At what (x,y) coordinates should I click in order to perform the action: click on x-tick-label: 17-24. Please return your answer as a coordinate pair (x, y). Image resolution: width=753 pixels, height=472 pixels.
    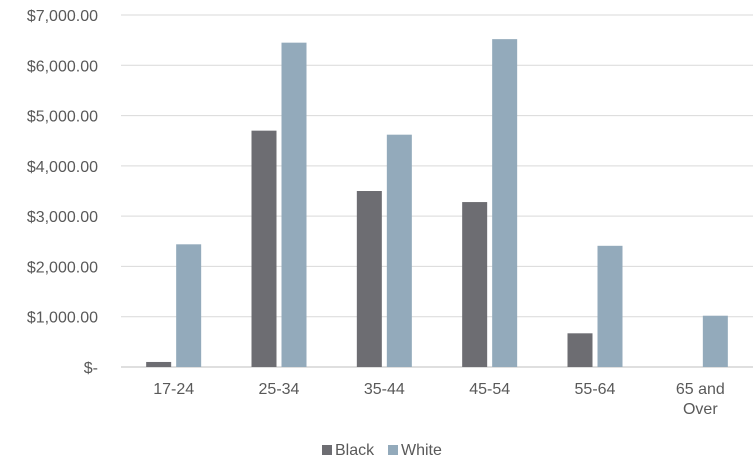
    Looking at the image, I should click on (173, 389).